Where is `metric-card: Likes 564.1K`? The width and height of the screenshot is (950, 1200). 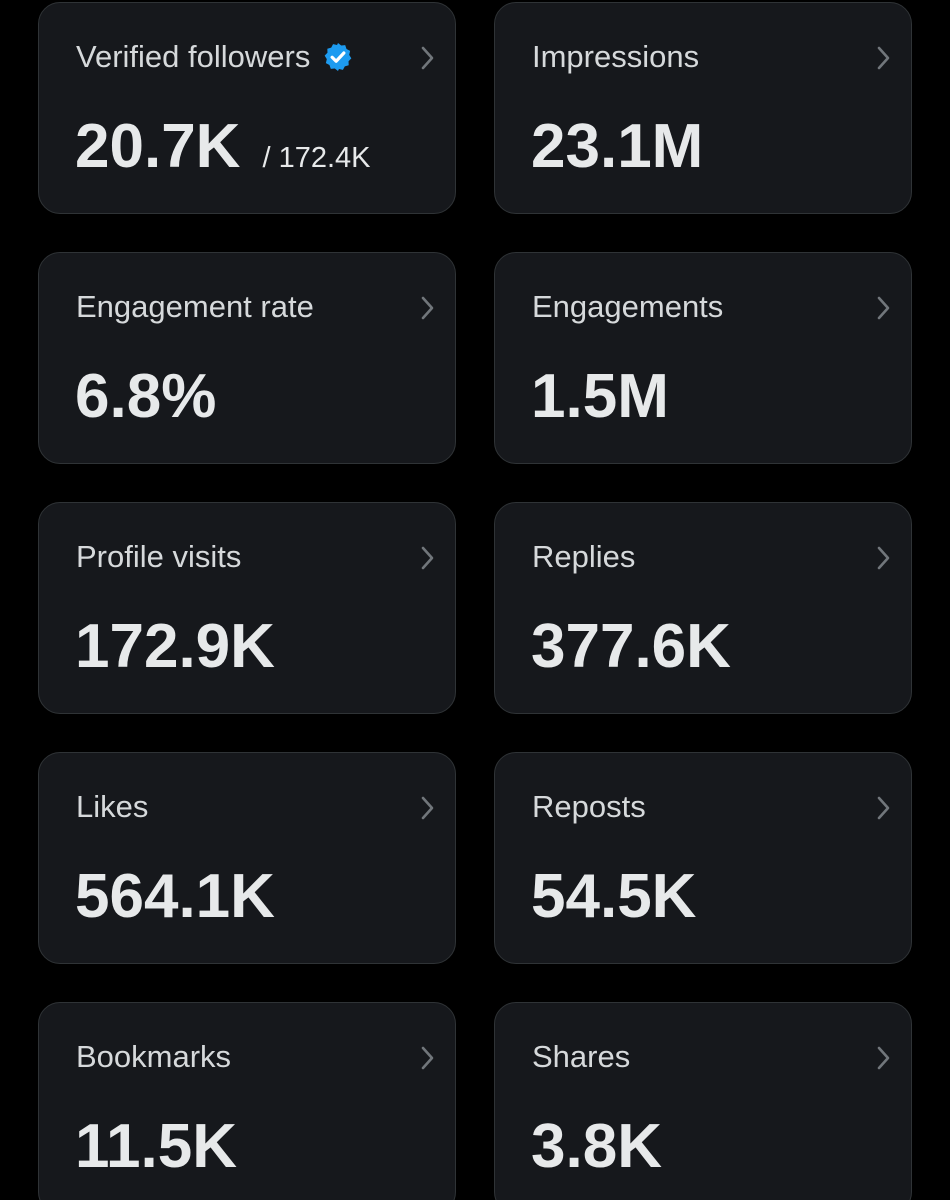 metric-card: Likes 564.1K is located at coordinates (247, 858).